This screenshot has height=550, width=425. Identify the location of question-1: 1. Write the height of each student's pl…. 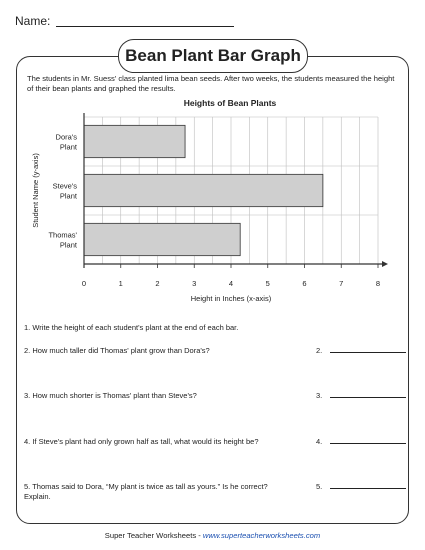
(131, 327).